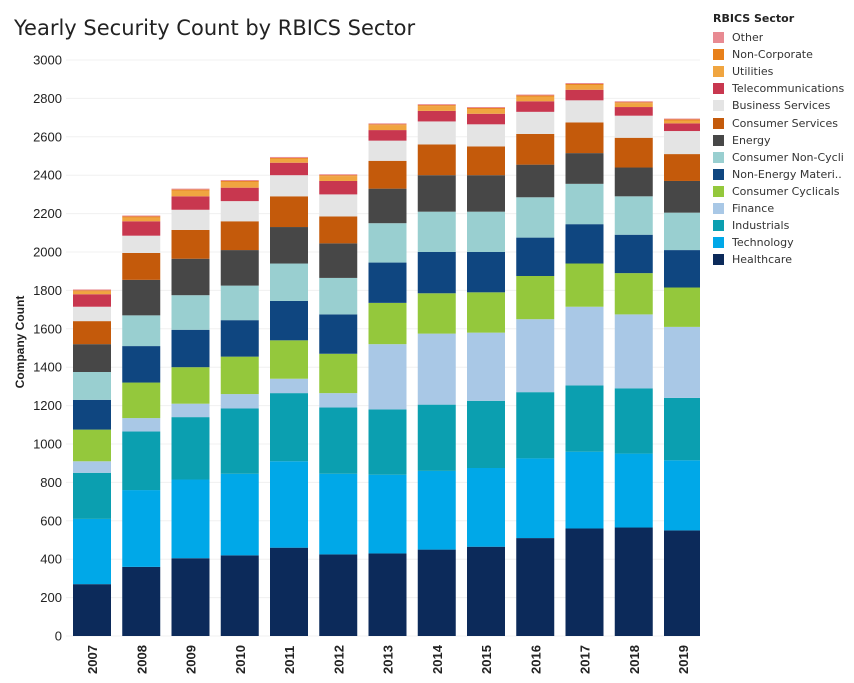 The image size is (854, 683). I want to click on bar-segment-business-services-2013, so click(387, 150).